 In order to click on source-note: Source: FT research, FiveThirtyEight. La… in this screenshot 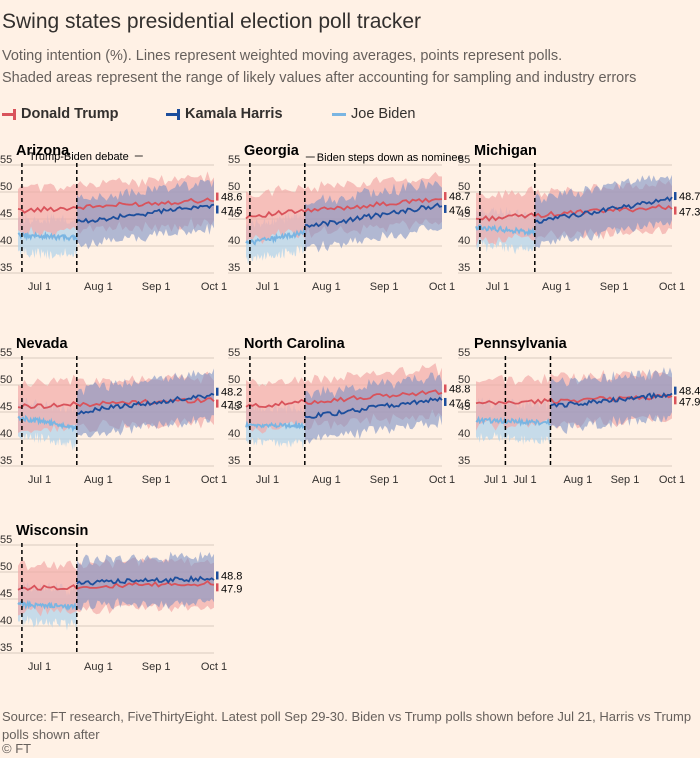, I will do `click(347, 725)`.